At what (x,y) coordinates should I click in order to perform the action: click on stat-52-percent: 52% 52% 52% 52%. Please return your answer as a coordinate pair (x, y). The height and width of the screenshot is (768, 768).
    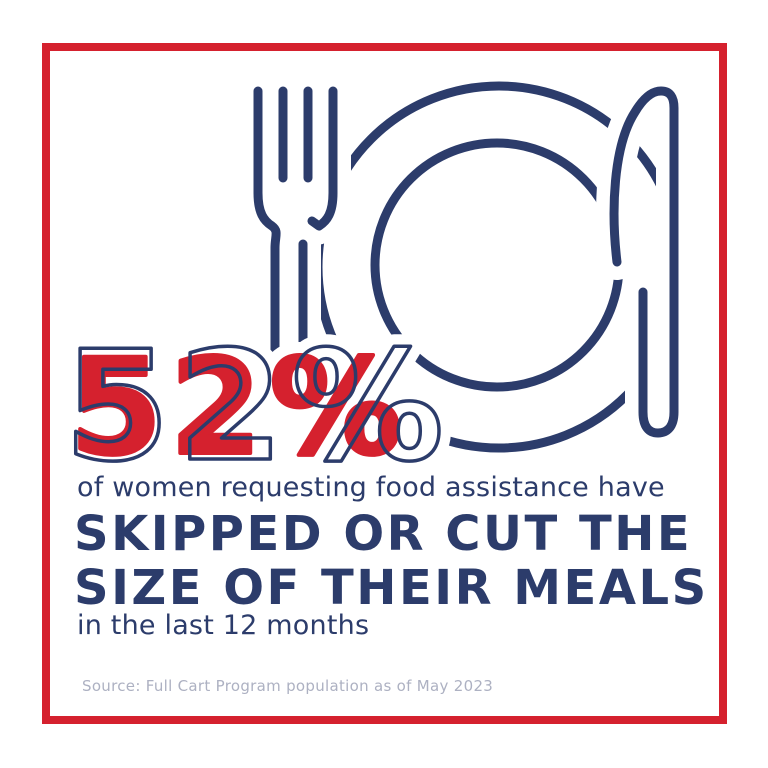
    Looking at the image, I should click on (254, 406).